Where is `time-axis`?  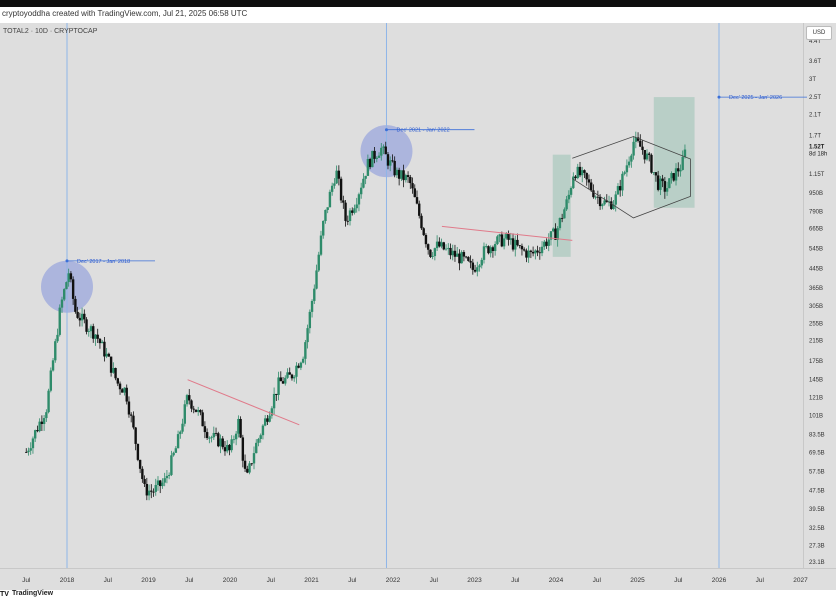 time-axis is located at coordinates (418, 579).